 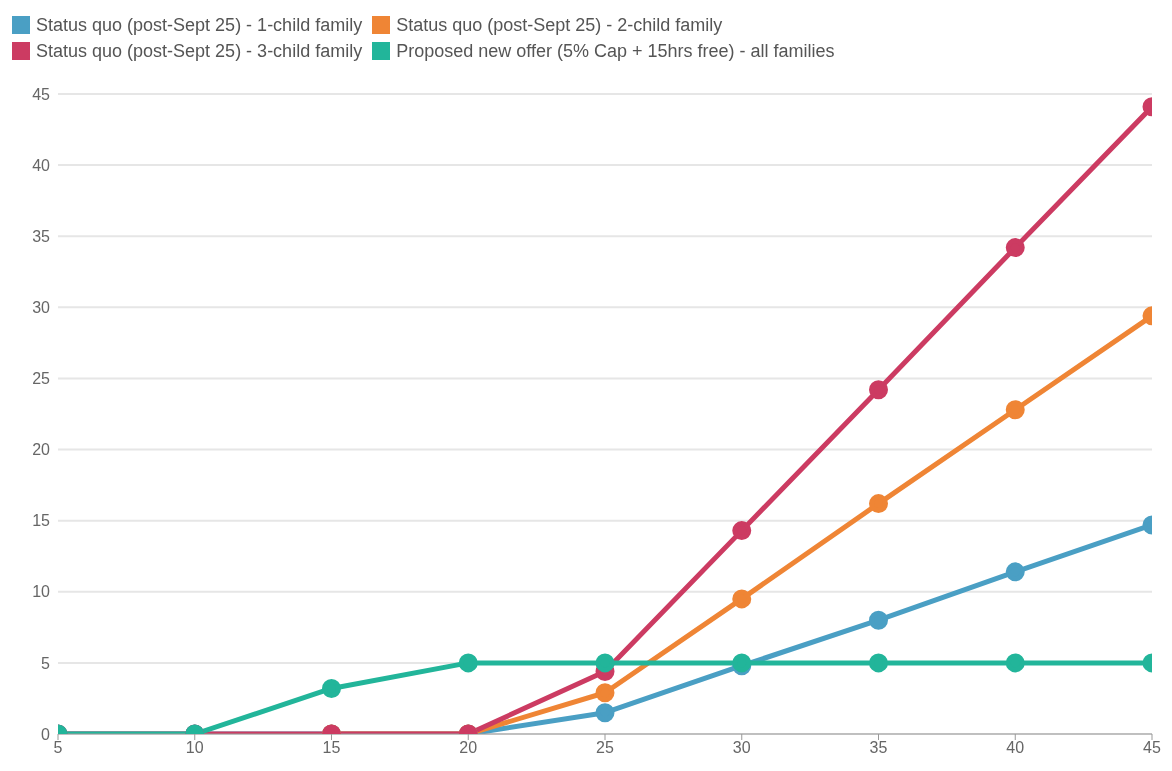 What do you see at coordinates (615, 51) in the screenshot?
I see `legend-label: Proposed new offer (5% Cap + 15hrs free) - all families` at bounding box center [615, 51].